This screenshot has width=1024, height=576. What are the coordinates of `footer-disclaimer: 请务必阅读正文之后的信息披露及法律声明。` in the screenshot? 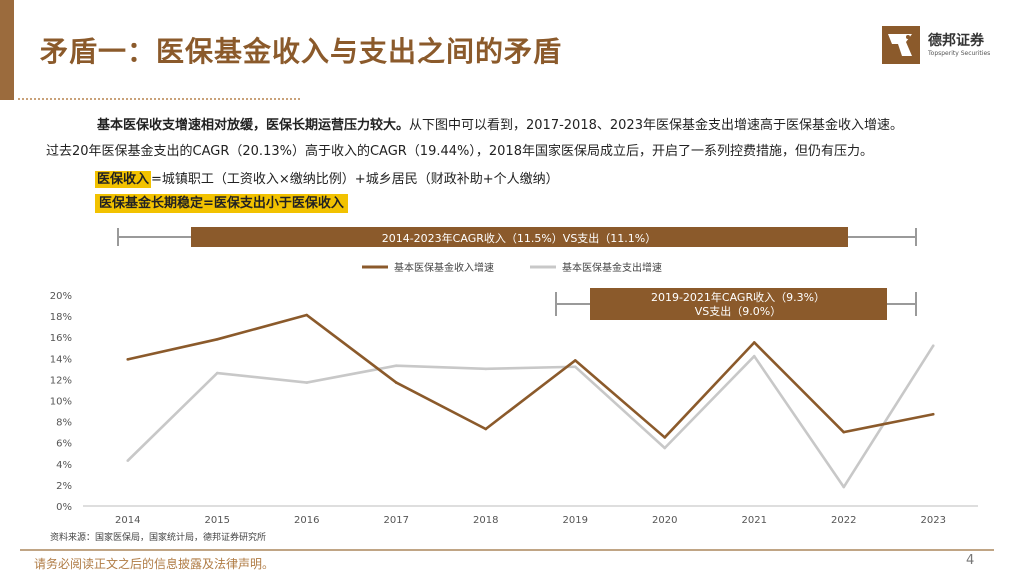 It's located at (154, 564).